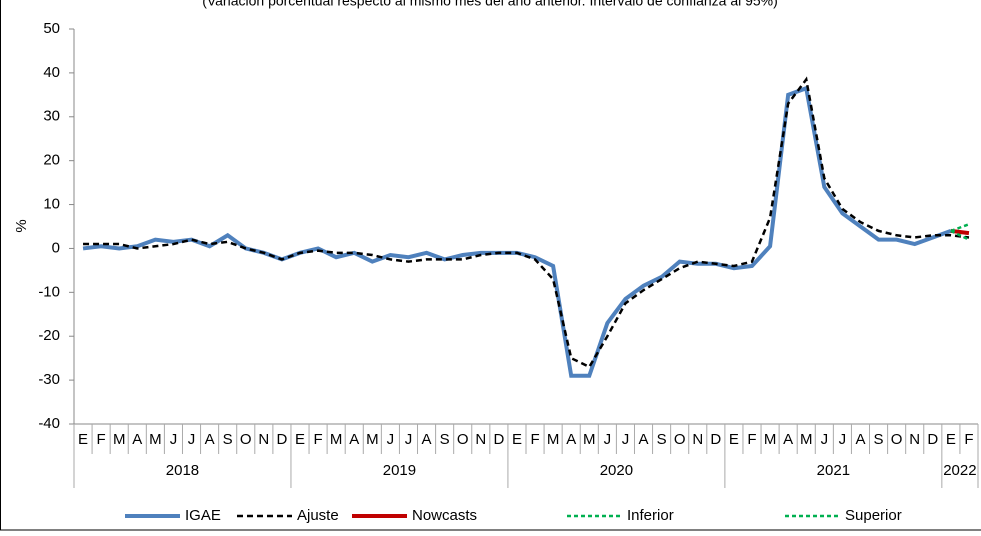  I want to click on y-tick-label: 50, so click(51, 28).